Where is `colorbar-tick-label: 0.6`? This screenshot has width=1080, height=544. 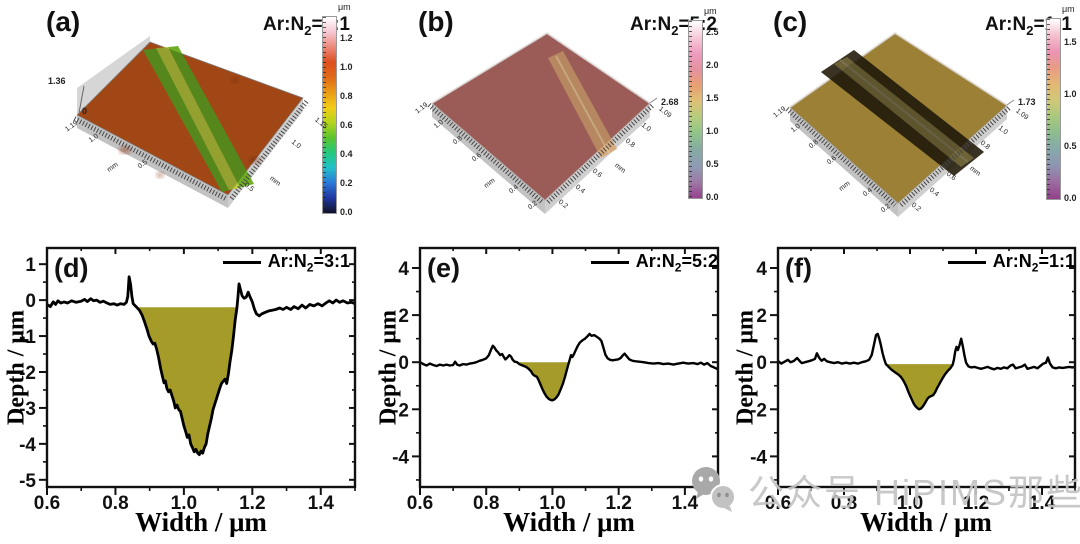 colorbar-tick-label: 0.6 is located at coordinates (346, 124).